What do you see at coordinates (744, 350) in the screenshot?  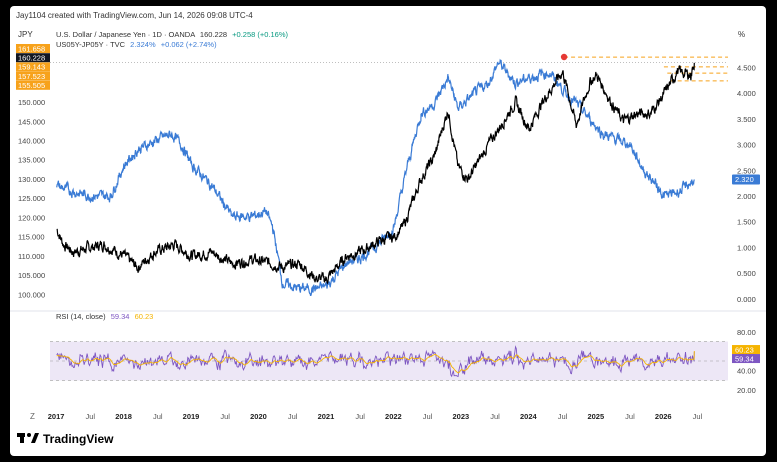 I see `rsi-ma-badge-text: 60.23` at bounding box center [744, 350].